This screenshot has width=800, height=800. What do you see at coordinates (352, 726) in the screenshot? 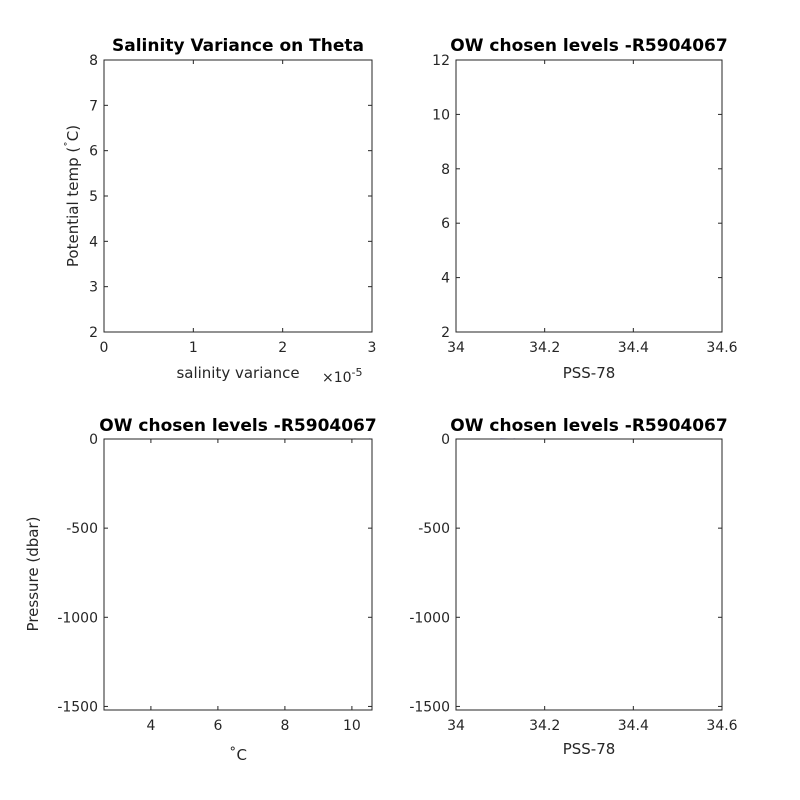
I see `x-tick-label: 10` at bounding box center [352, 726].